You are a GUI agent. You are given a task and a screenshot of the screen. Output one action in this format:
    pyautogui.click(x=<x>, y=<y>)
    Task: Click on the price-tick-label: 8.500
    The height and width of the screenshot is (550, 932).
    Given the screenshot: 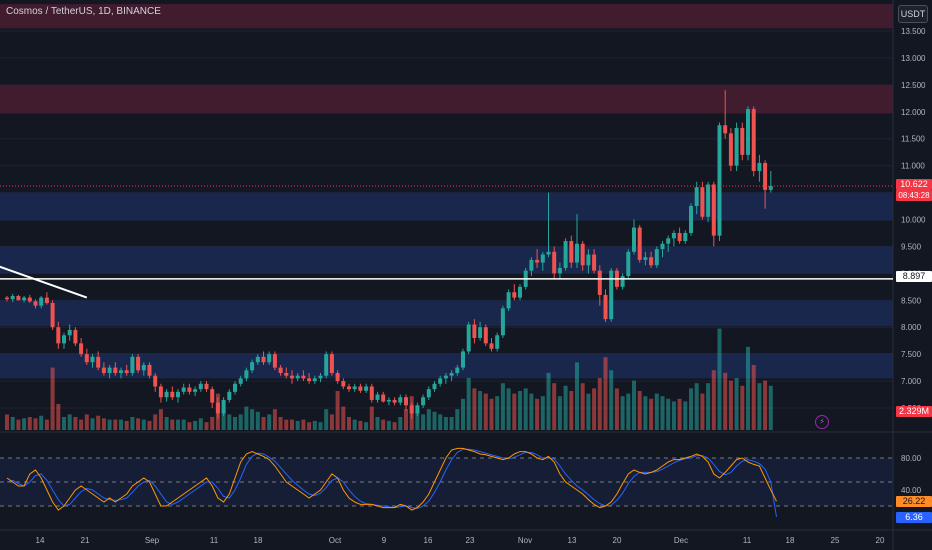 What is the action you would take?
    pyautogui.click(x=911, y=300)
    